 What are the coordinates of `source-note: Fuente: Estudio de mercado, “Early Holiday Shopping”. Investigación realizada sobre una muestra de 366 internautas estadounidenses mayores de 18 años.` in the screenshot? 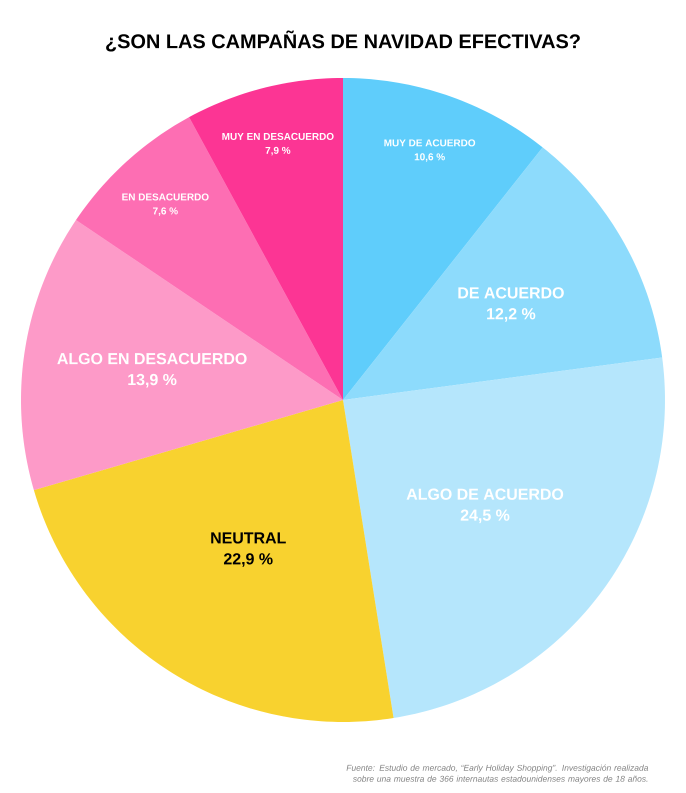 It's located at (497, 774).